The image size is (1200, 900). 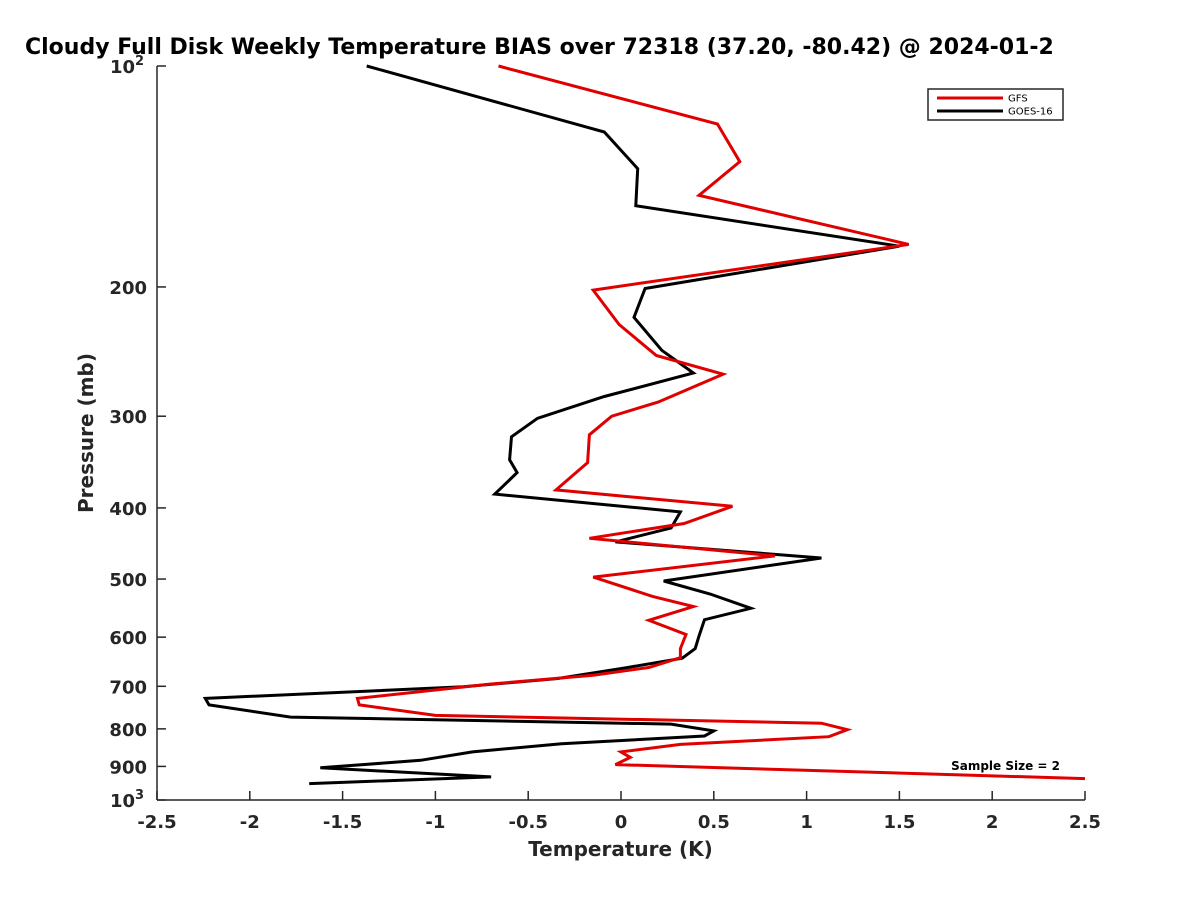 What do you see at coordinates (128, 580) in the screenshot?
I see `y-tick-label: 500` at bounding box center [128, 580].